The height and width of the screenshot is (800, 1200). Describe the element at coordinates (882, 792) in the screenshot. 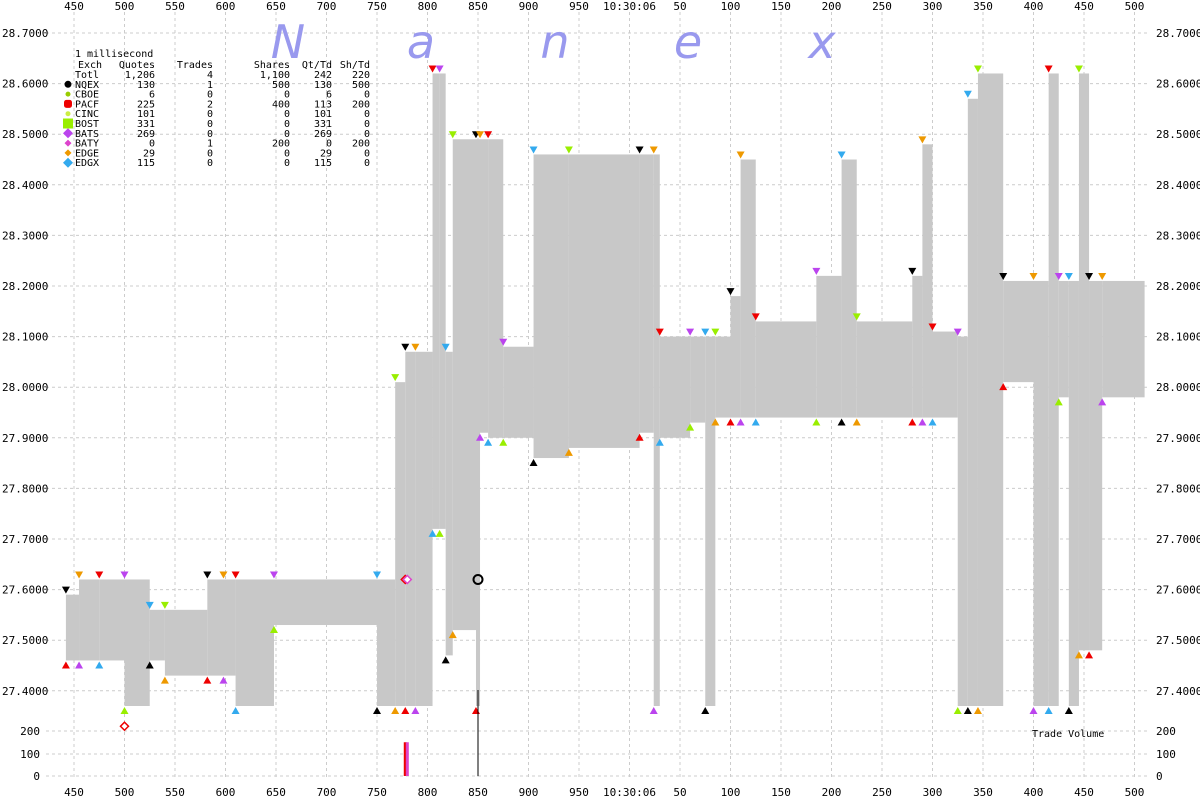

I see `x-tick-label-bottom: 250` at that location.